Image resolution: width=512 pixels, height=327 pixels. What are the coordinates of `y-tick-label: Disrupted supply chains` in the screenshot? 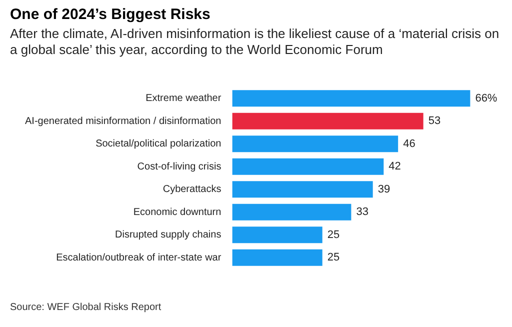 It's located at (168, 235).